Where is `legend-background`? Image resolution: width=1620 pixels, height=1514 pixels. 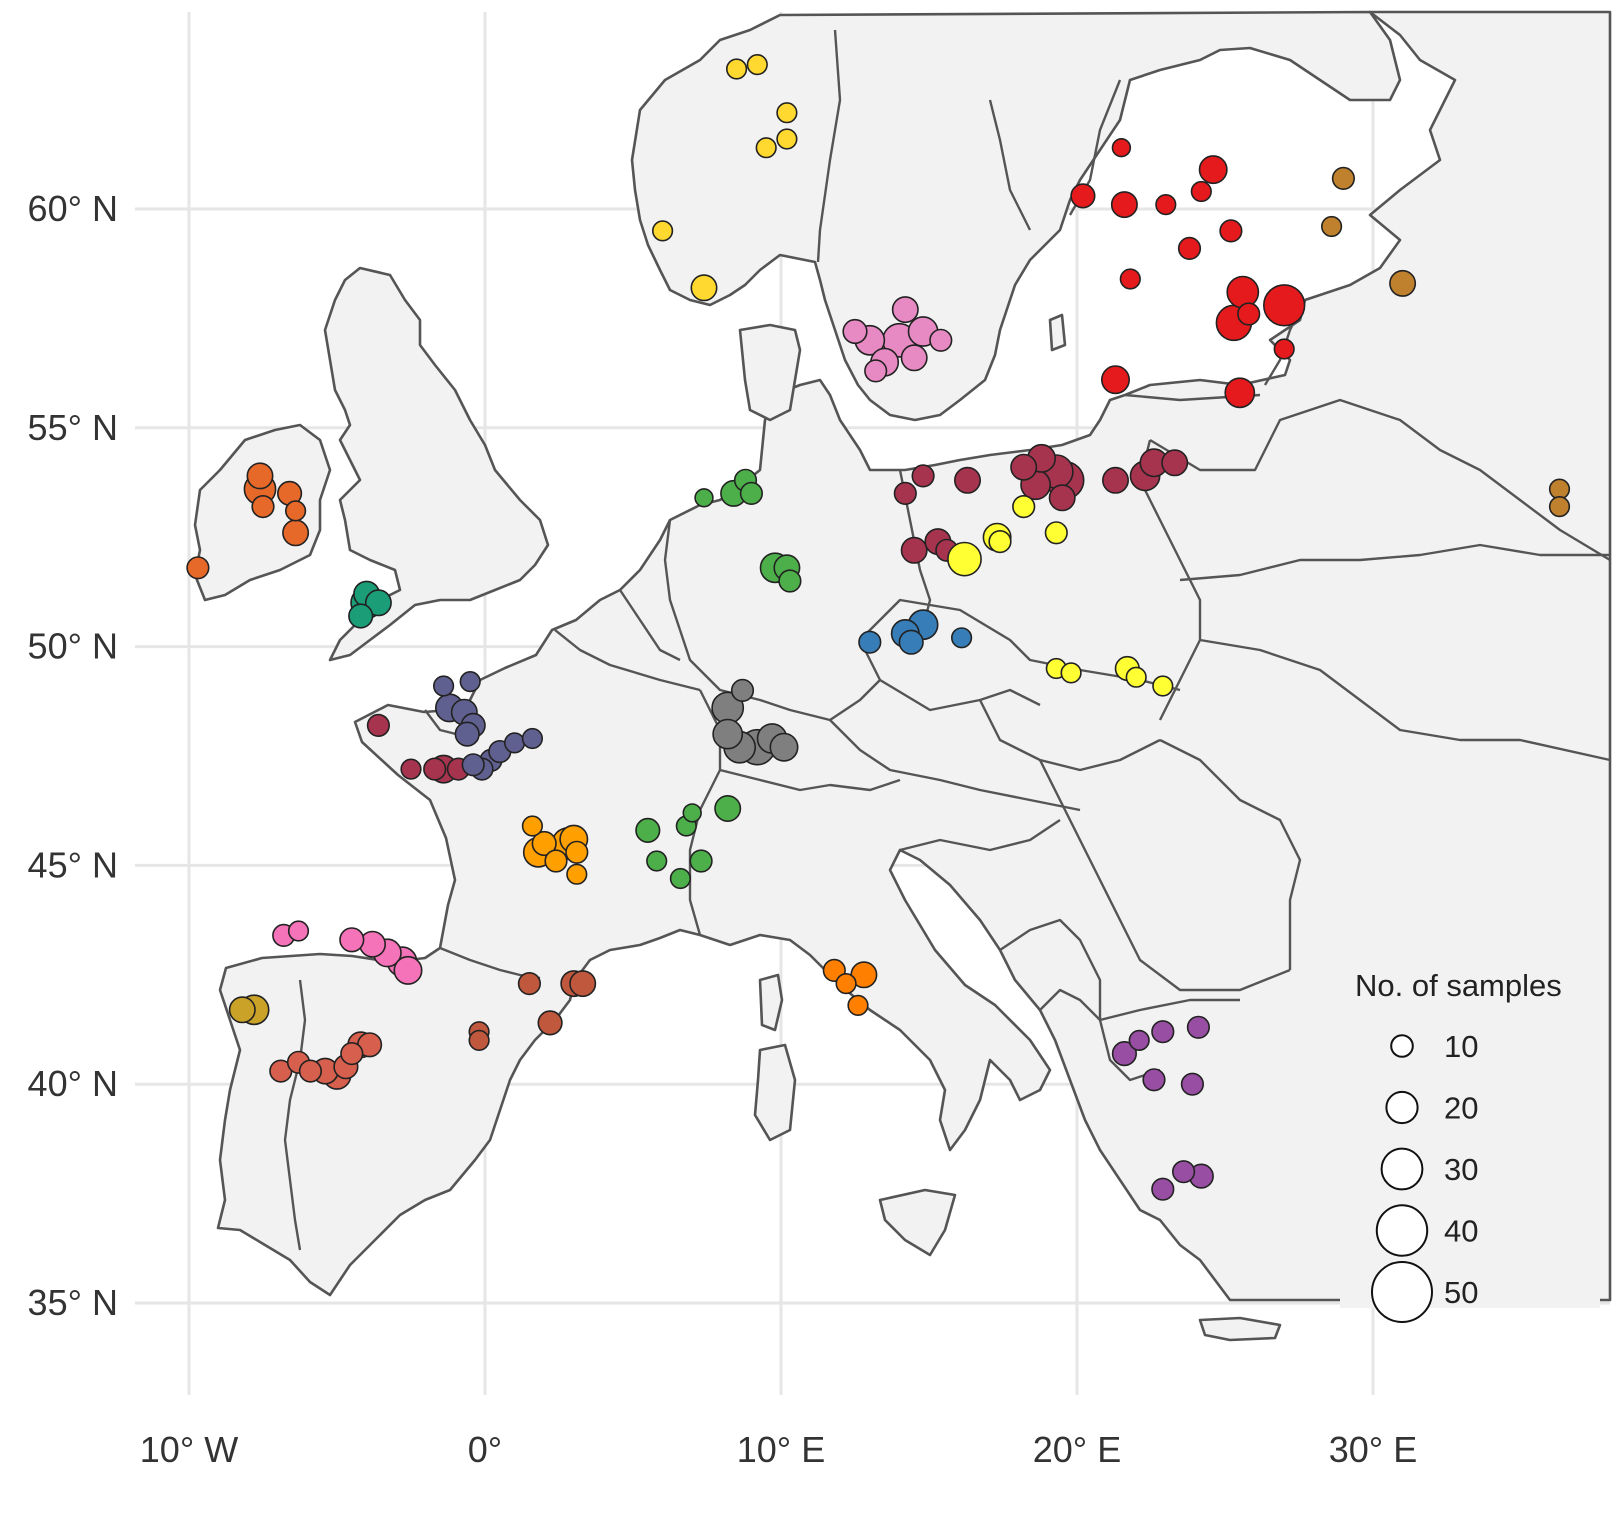 legend-background is located at coordinates (1470, 1138).